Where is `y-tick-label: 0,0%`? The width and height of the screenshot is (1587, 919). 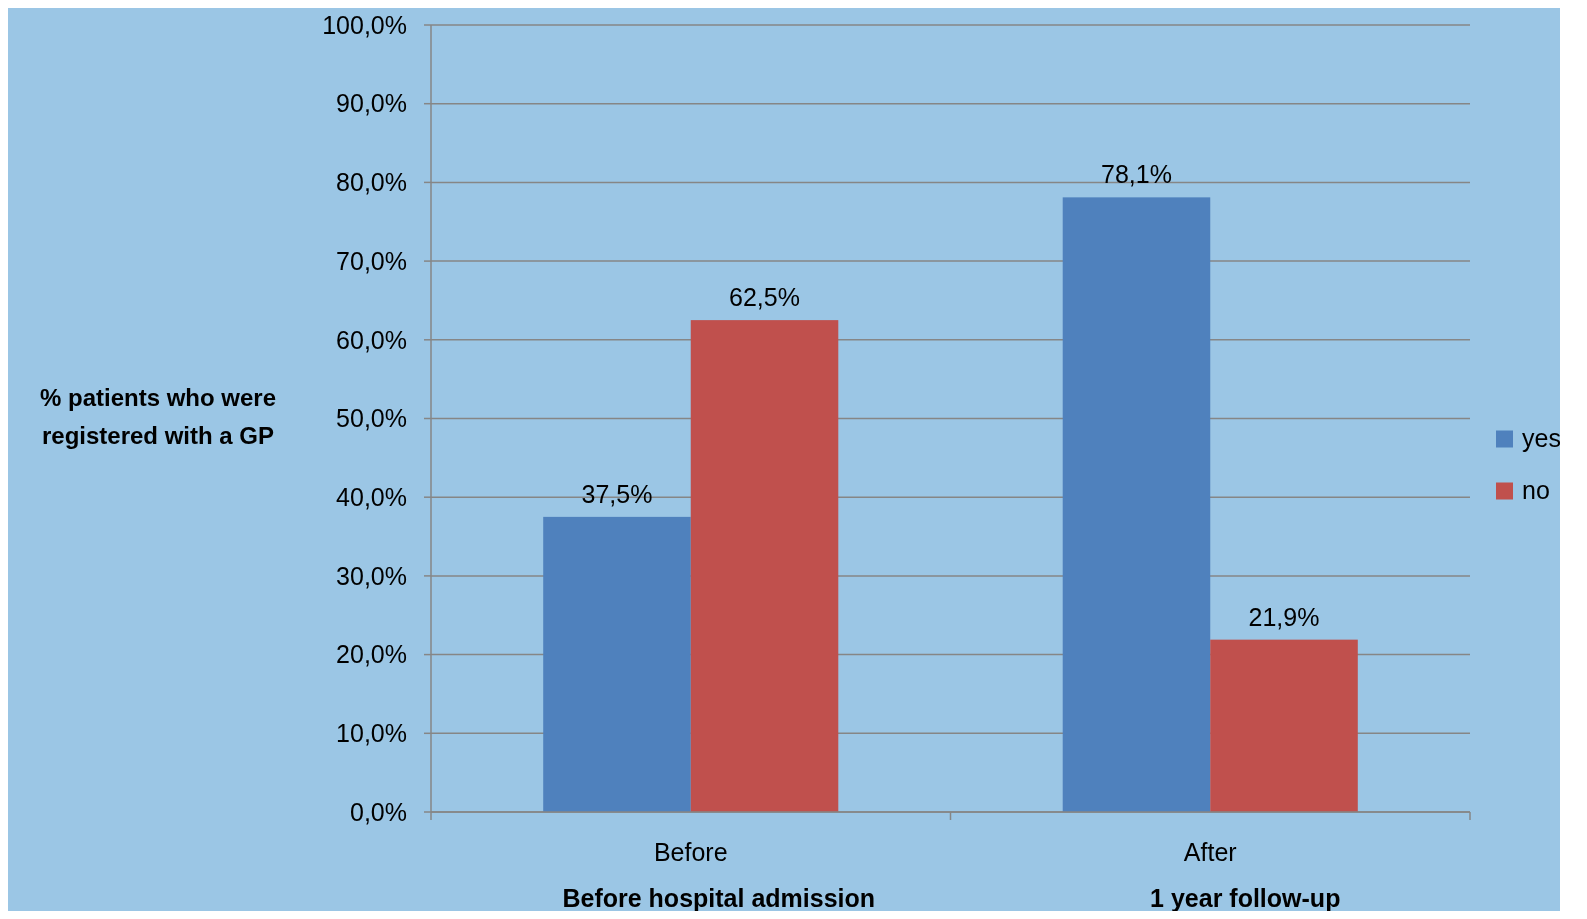 y-tick-label: 0,0% is located at coordinates (378, 811).